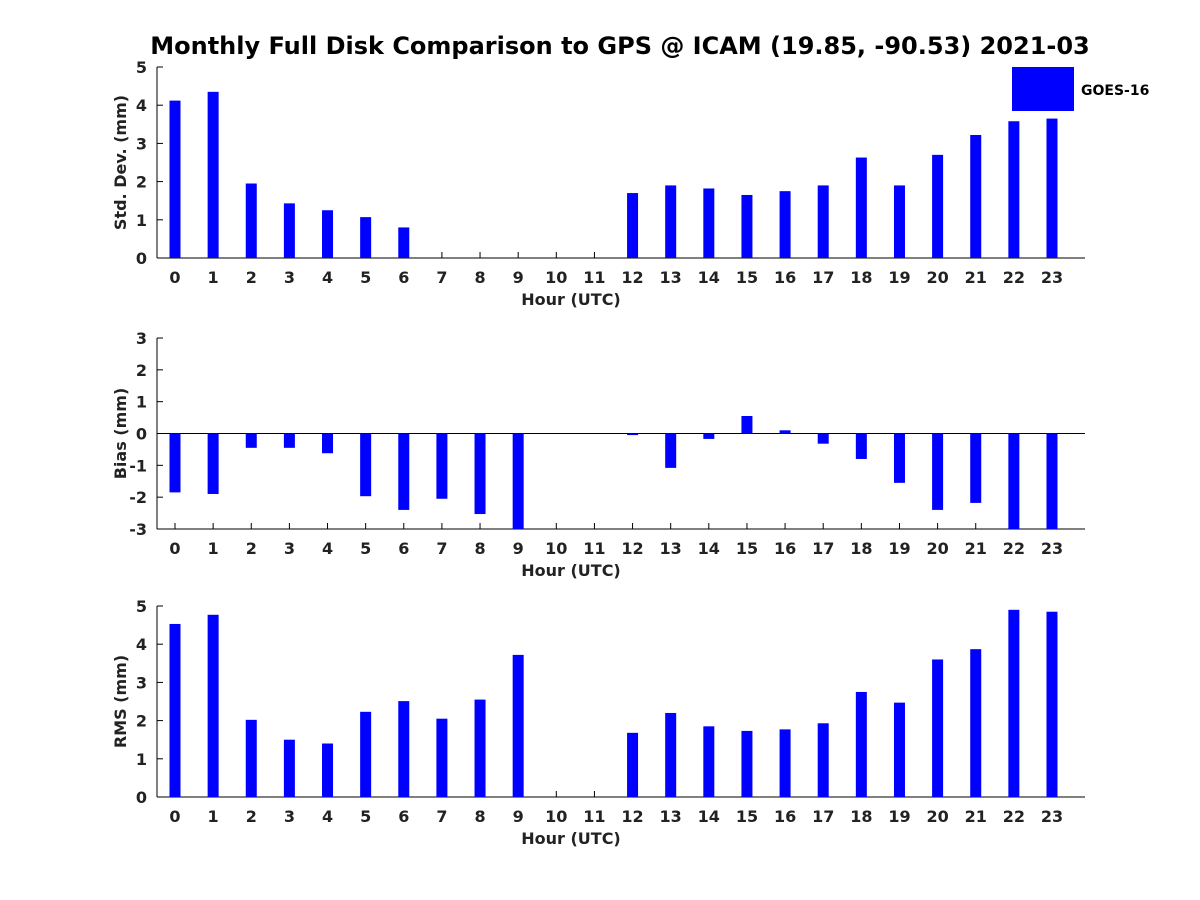 This screenshot has width=1200, height=900. I want to click on x-tick-label: 0, so click(174, 548).